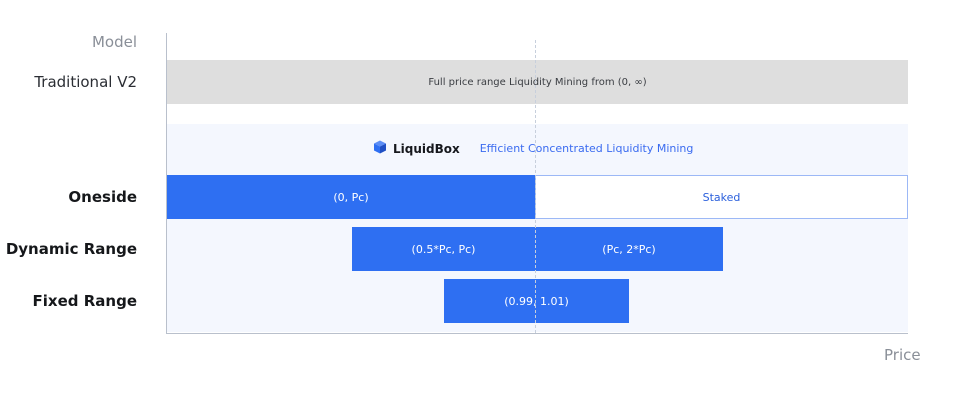 This screenshot has width=972, height=414. What do you see at coordinates (902, 355) in the screenshot?
I see `price-axis-label: Price` at bounding box center [902, 355].